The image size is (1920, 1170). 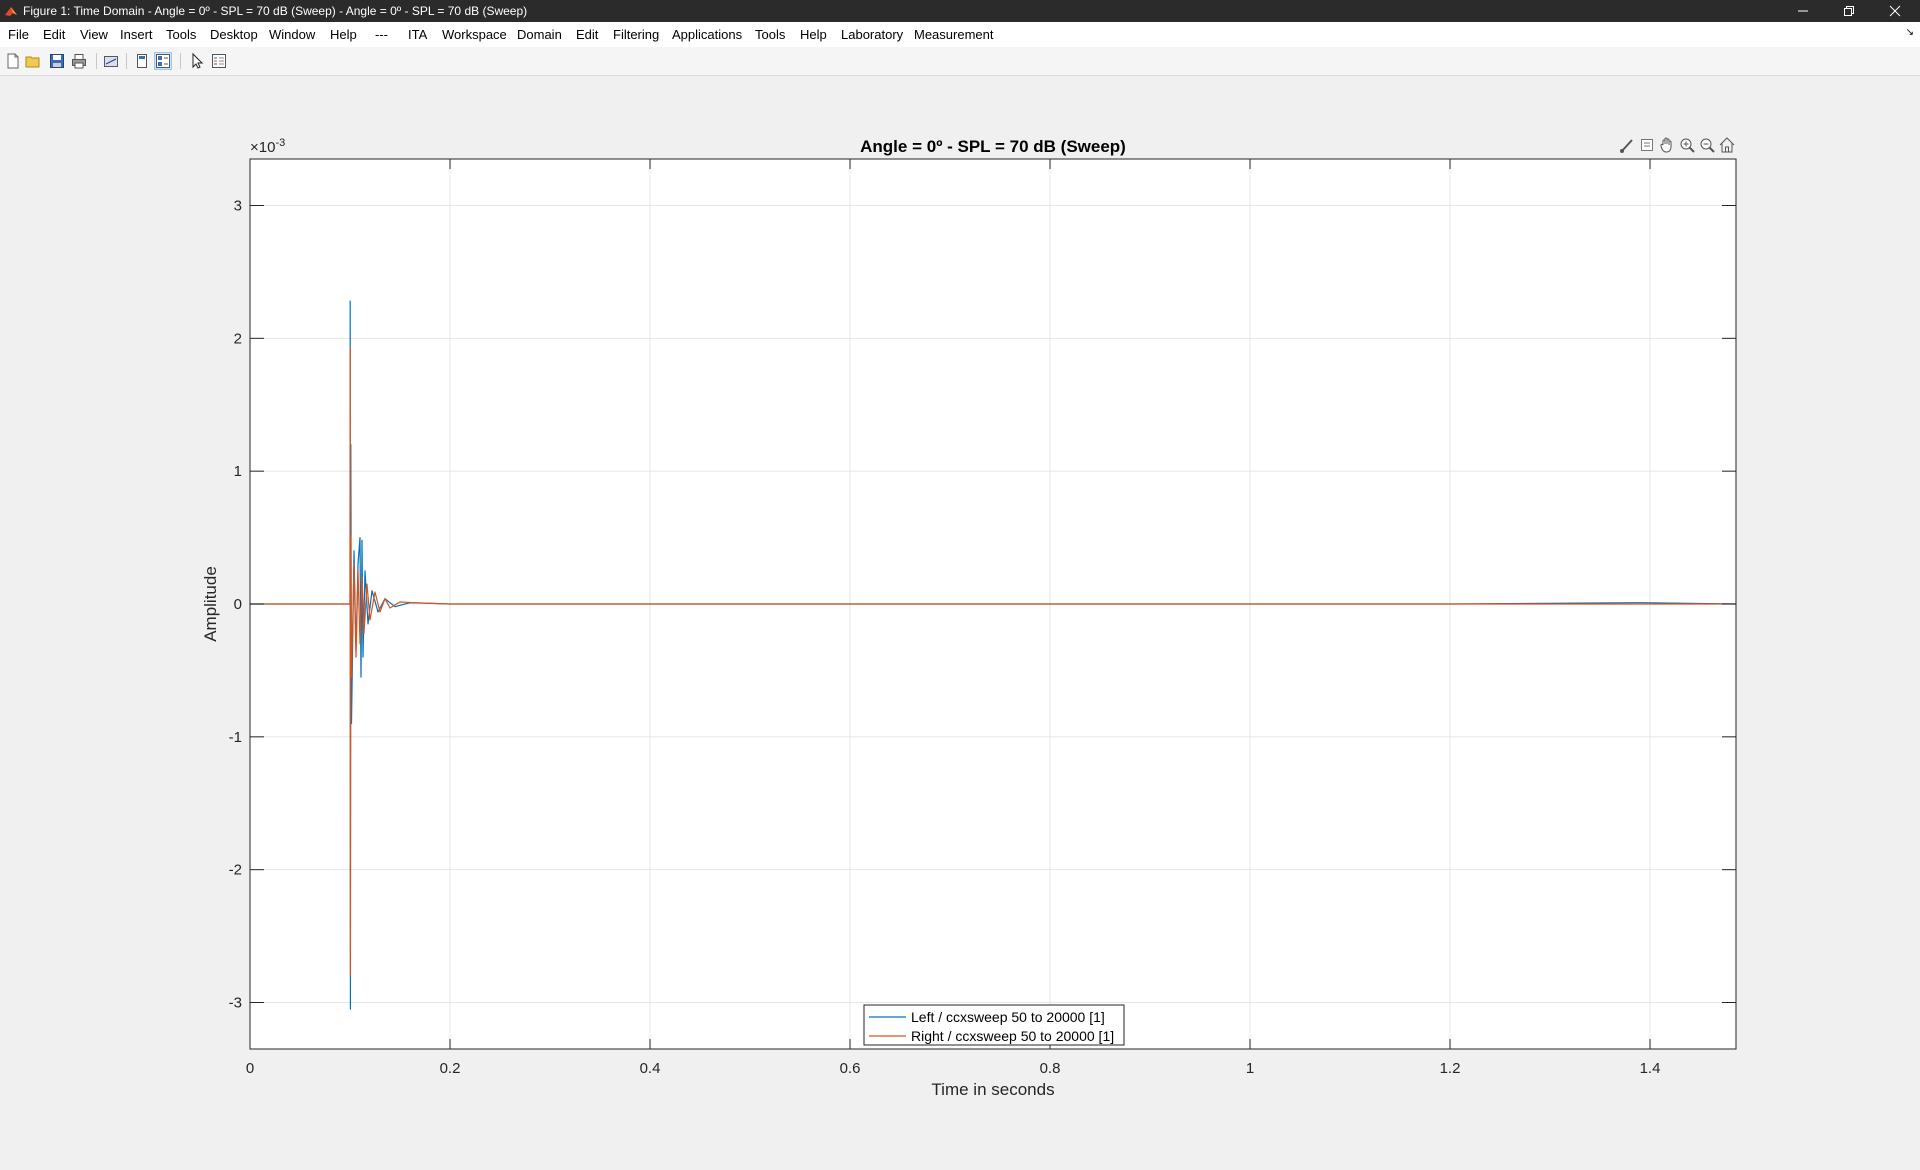 I want to click on y-exponent-power: -3, so click(x=280, y=143).